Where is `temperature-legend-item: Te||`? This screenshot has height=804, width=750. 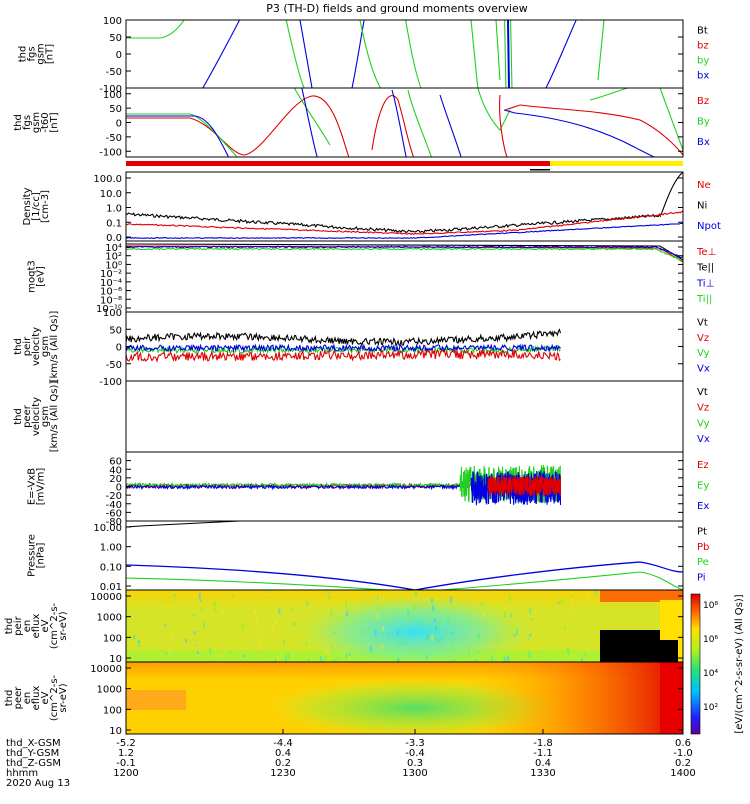 temperature-legend-item: Te|| is located at coordinates (705, 268).